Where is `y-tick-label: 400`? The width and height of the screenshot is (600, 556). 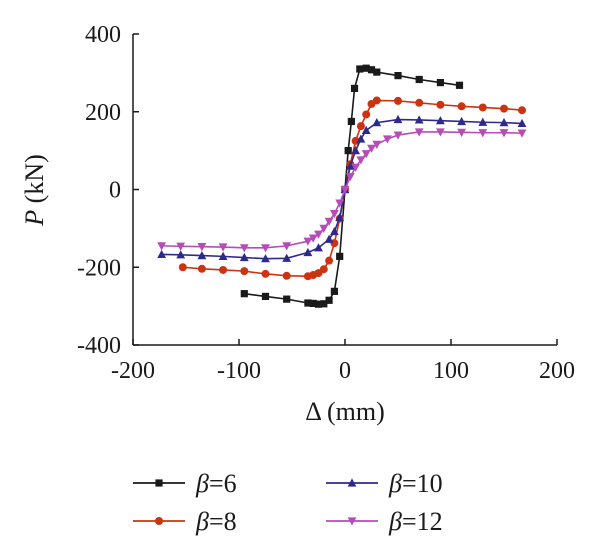
y-tick-label: 400 is located at coordinates (103, 35).